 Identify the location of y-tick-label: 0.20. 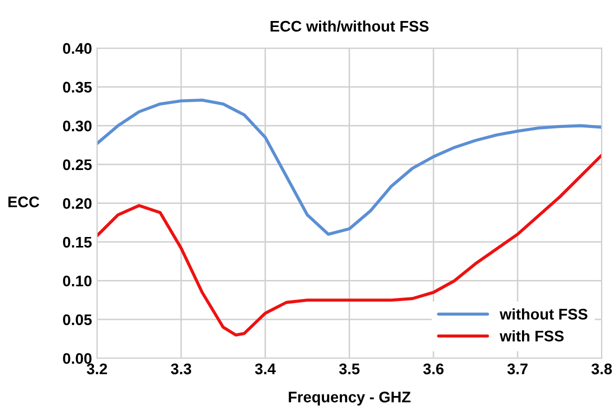
(77, 203).